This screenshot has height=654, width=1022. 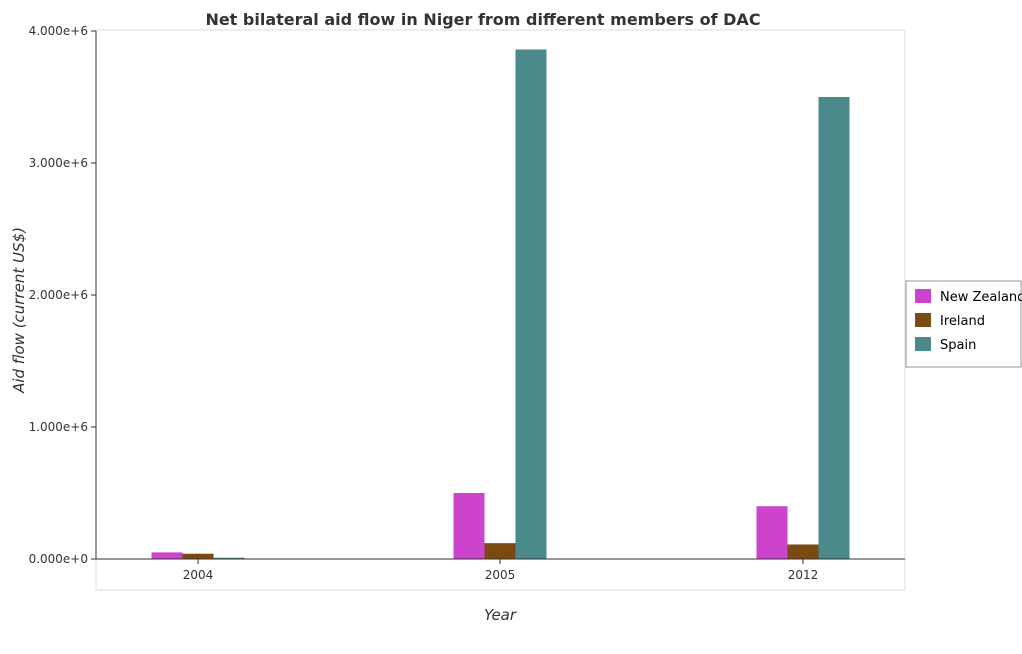 I want to click on bar-ireland-2012, so click(x=803, y=551).